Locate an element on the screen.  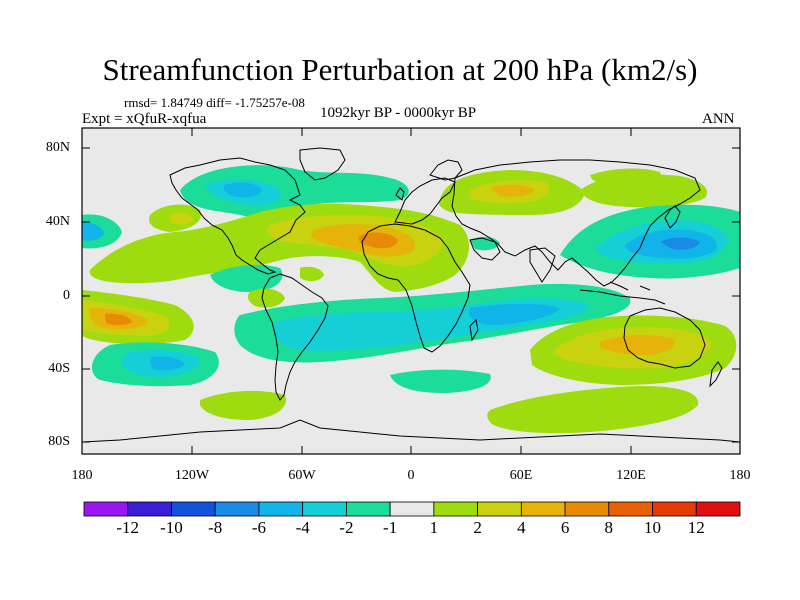
period-text: 1092kyr BP - 0000kyr BP is located at coordinates (398, 113).